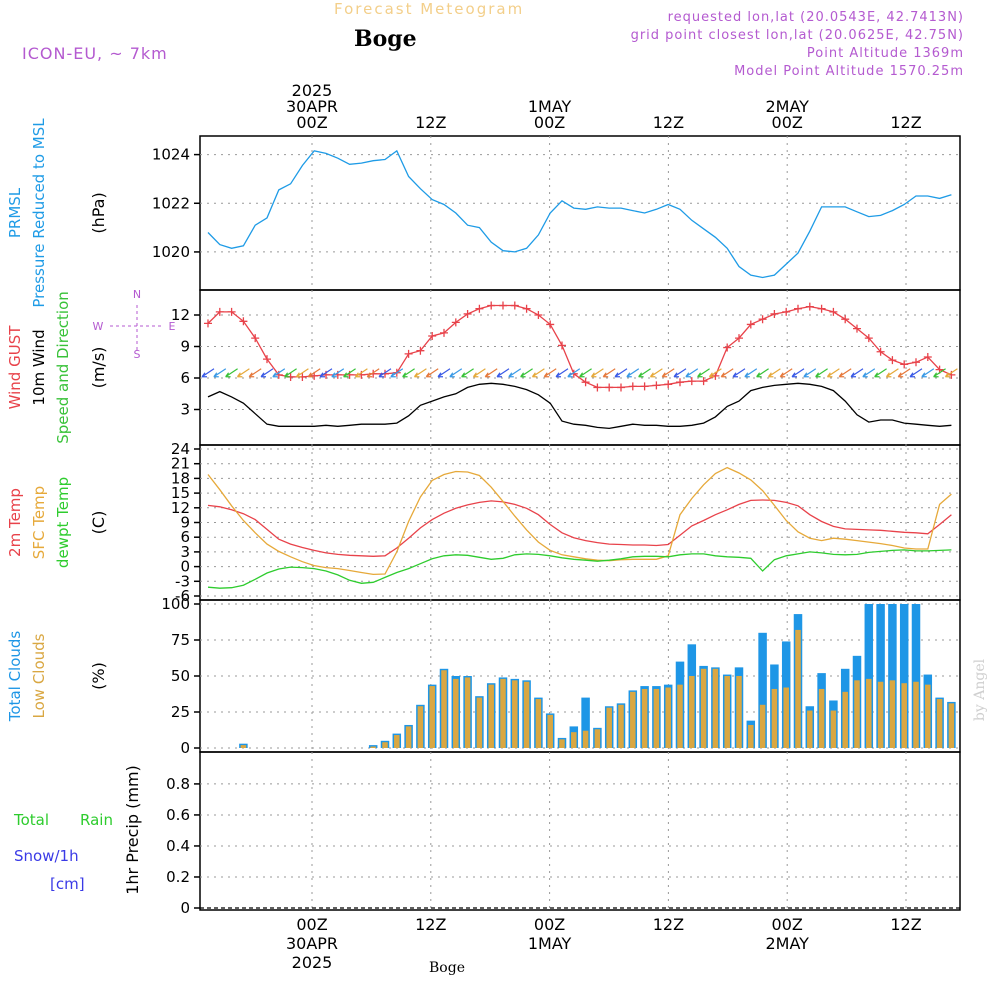 This screenshot has height=1000, width=1000. What do you see at coordinates (98, 212) in the screenshot?
I see `unit-label-pressure: (hPa)` at bounding box center [98, 212].